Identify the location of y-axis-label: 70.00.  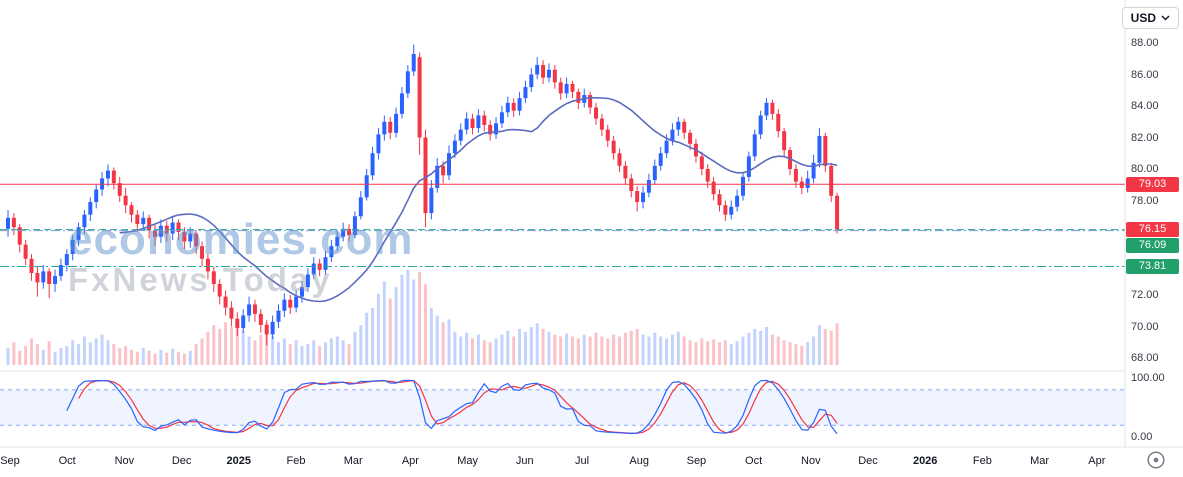
(1145, 326).